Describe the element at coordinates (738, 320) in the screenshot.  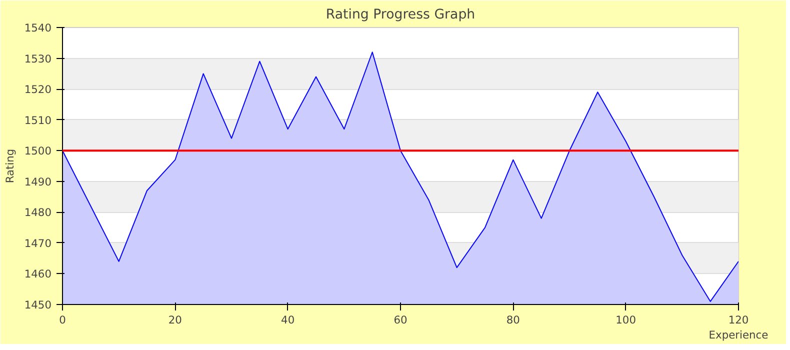
I see `x-tick-label: 120` at that location.